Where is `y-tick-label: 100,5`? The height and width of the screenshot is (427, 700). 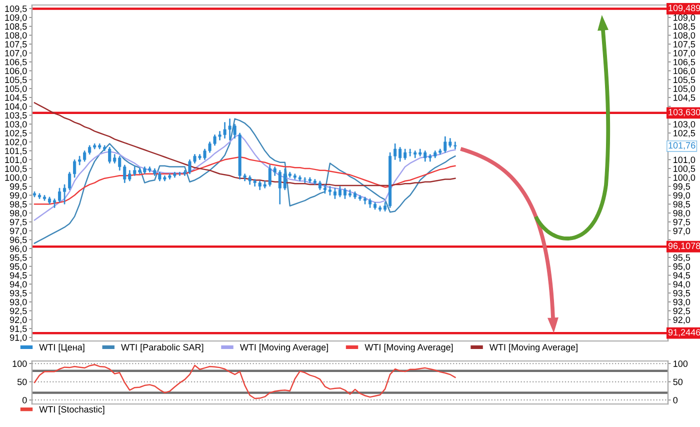 y-tick-label: 100,5 is located at coordinates (16, 169).